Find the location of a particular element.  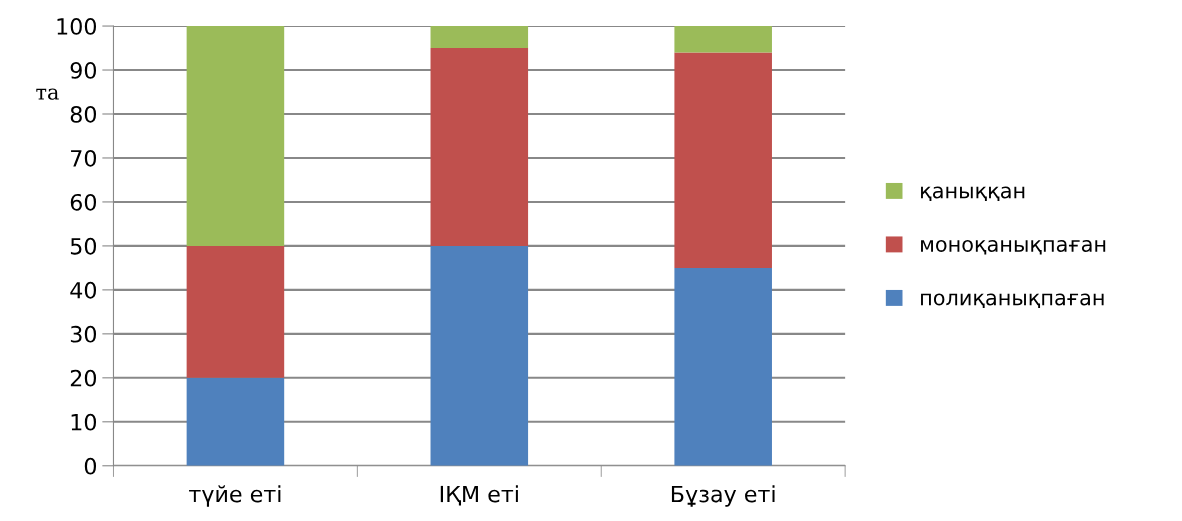

y-tick-label: 90 is located at coordinates (83, 70).